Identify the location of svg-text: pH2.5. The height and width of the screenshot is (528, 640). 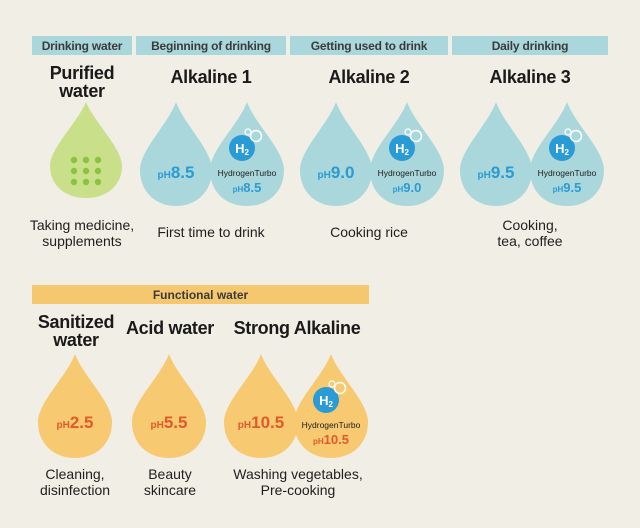
(75, 422).